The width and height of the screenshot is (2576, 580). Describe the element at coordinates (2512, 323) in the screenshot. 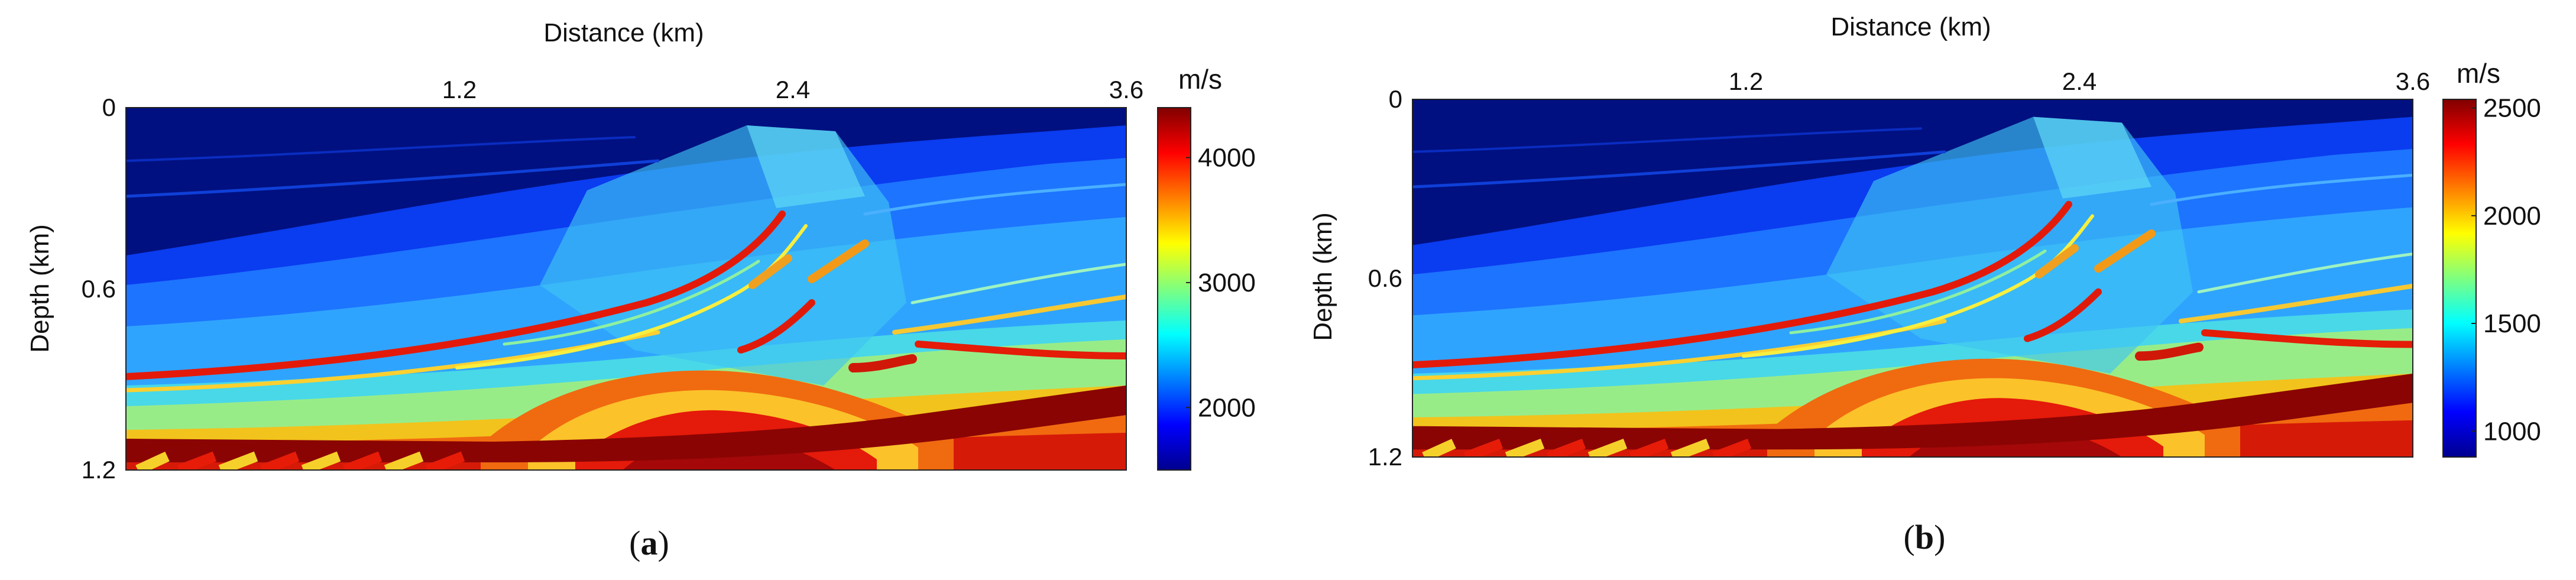

I see `colorbar-tick-label: 1500` at that location.